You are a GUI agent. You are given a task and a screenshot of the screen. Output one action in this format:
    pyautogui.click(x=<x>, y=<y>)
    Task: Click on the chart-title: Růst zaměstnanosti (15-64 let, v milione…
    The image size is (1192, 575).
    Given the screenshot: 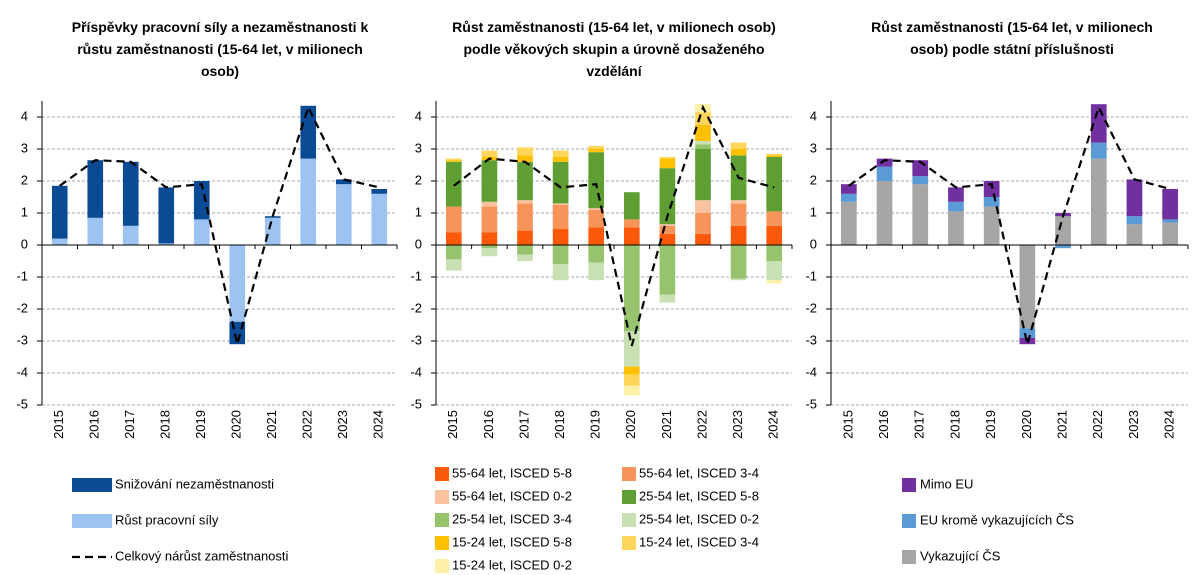 What is the action you would take?
    pyautogui.click(x=614, y=49)
    